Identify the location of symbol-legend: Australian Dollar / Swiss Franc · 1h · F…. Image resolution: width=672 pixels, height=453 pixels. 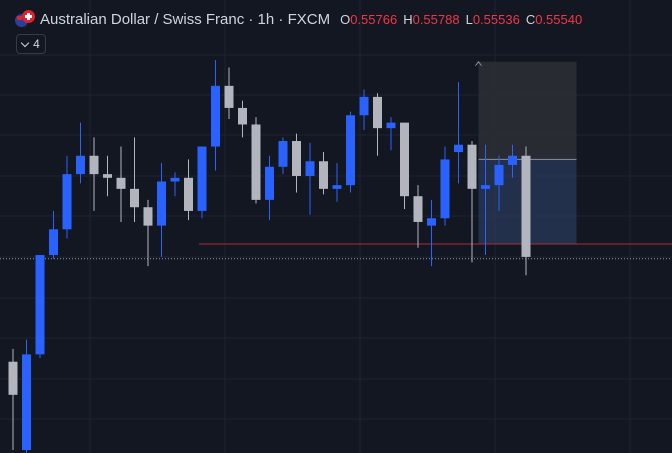
(298, 19).